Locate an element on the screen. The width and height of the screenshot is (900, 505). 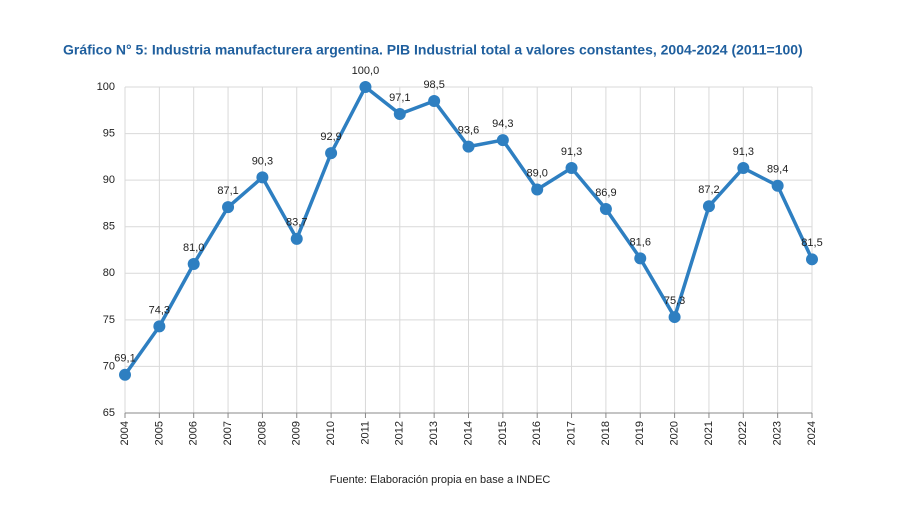
y-tick-label: 90 is located at coordinates (109, 180).